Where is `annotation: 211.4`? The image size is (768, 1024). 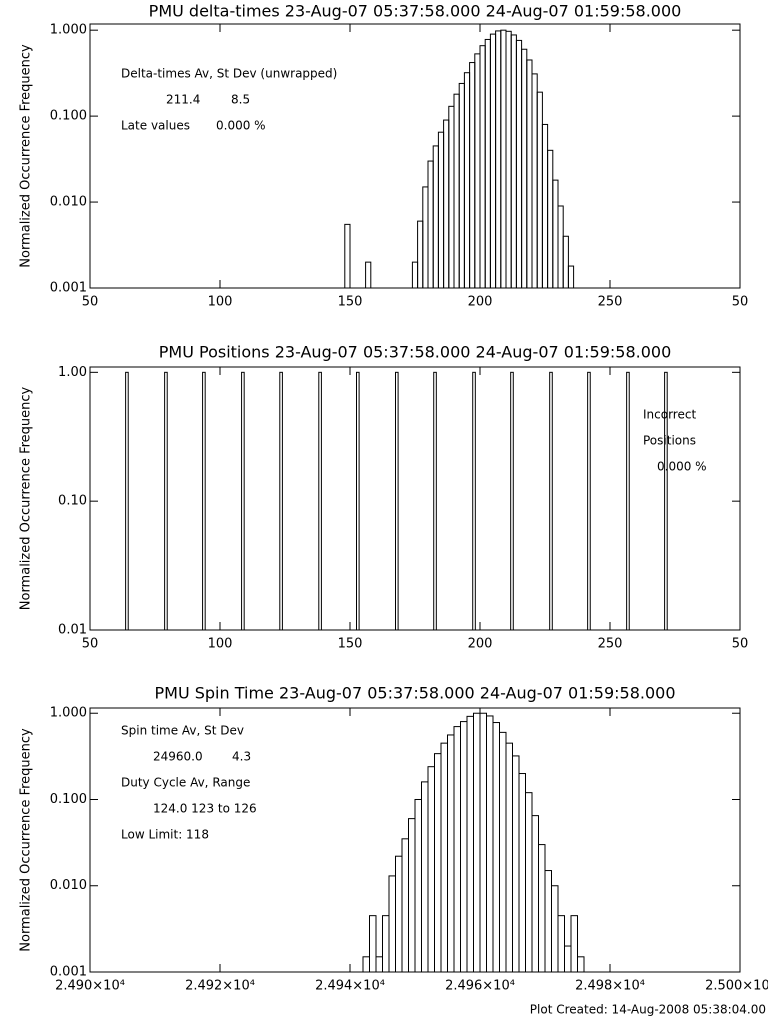 annotation: 211.4 is located at coordinates (183, 100).